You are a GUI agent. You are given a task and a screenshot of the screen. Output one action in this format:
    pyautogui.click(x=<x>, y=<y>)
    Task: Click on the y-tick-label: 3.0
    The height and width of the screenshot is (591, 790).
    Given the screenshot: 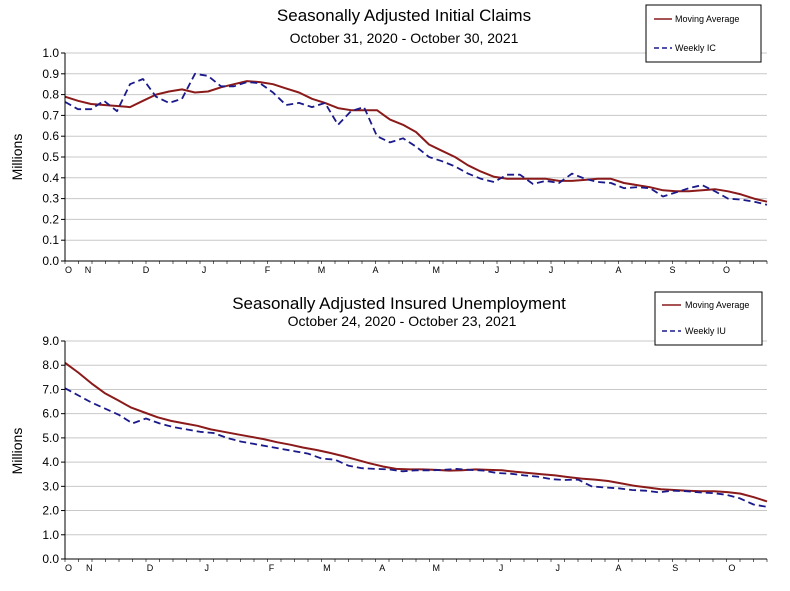 What is the action you would take?
    pyautogui.click(x=50, y=486)
    